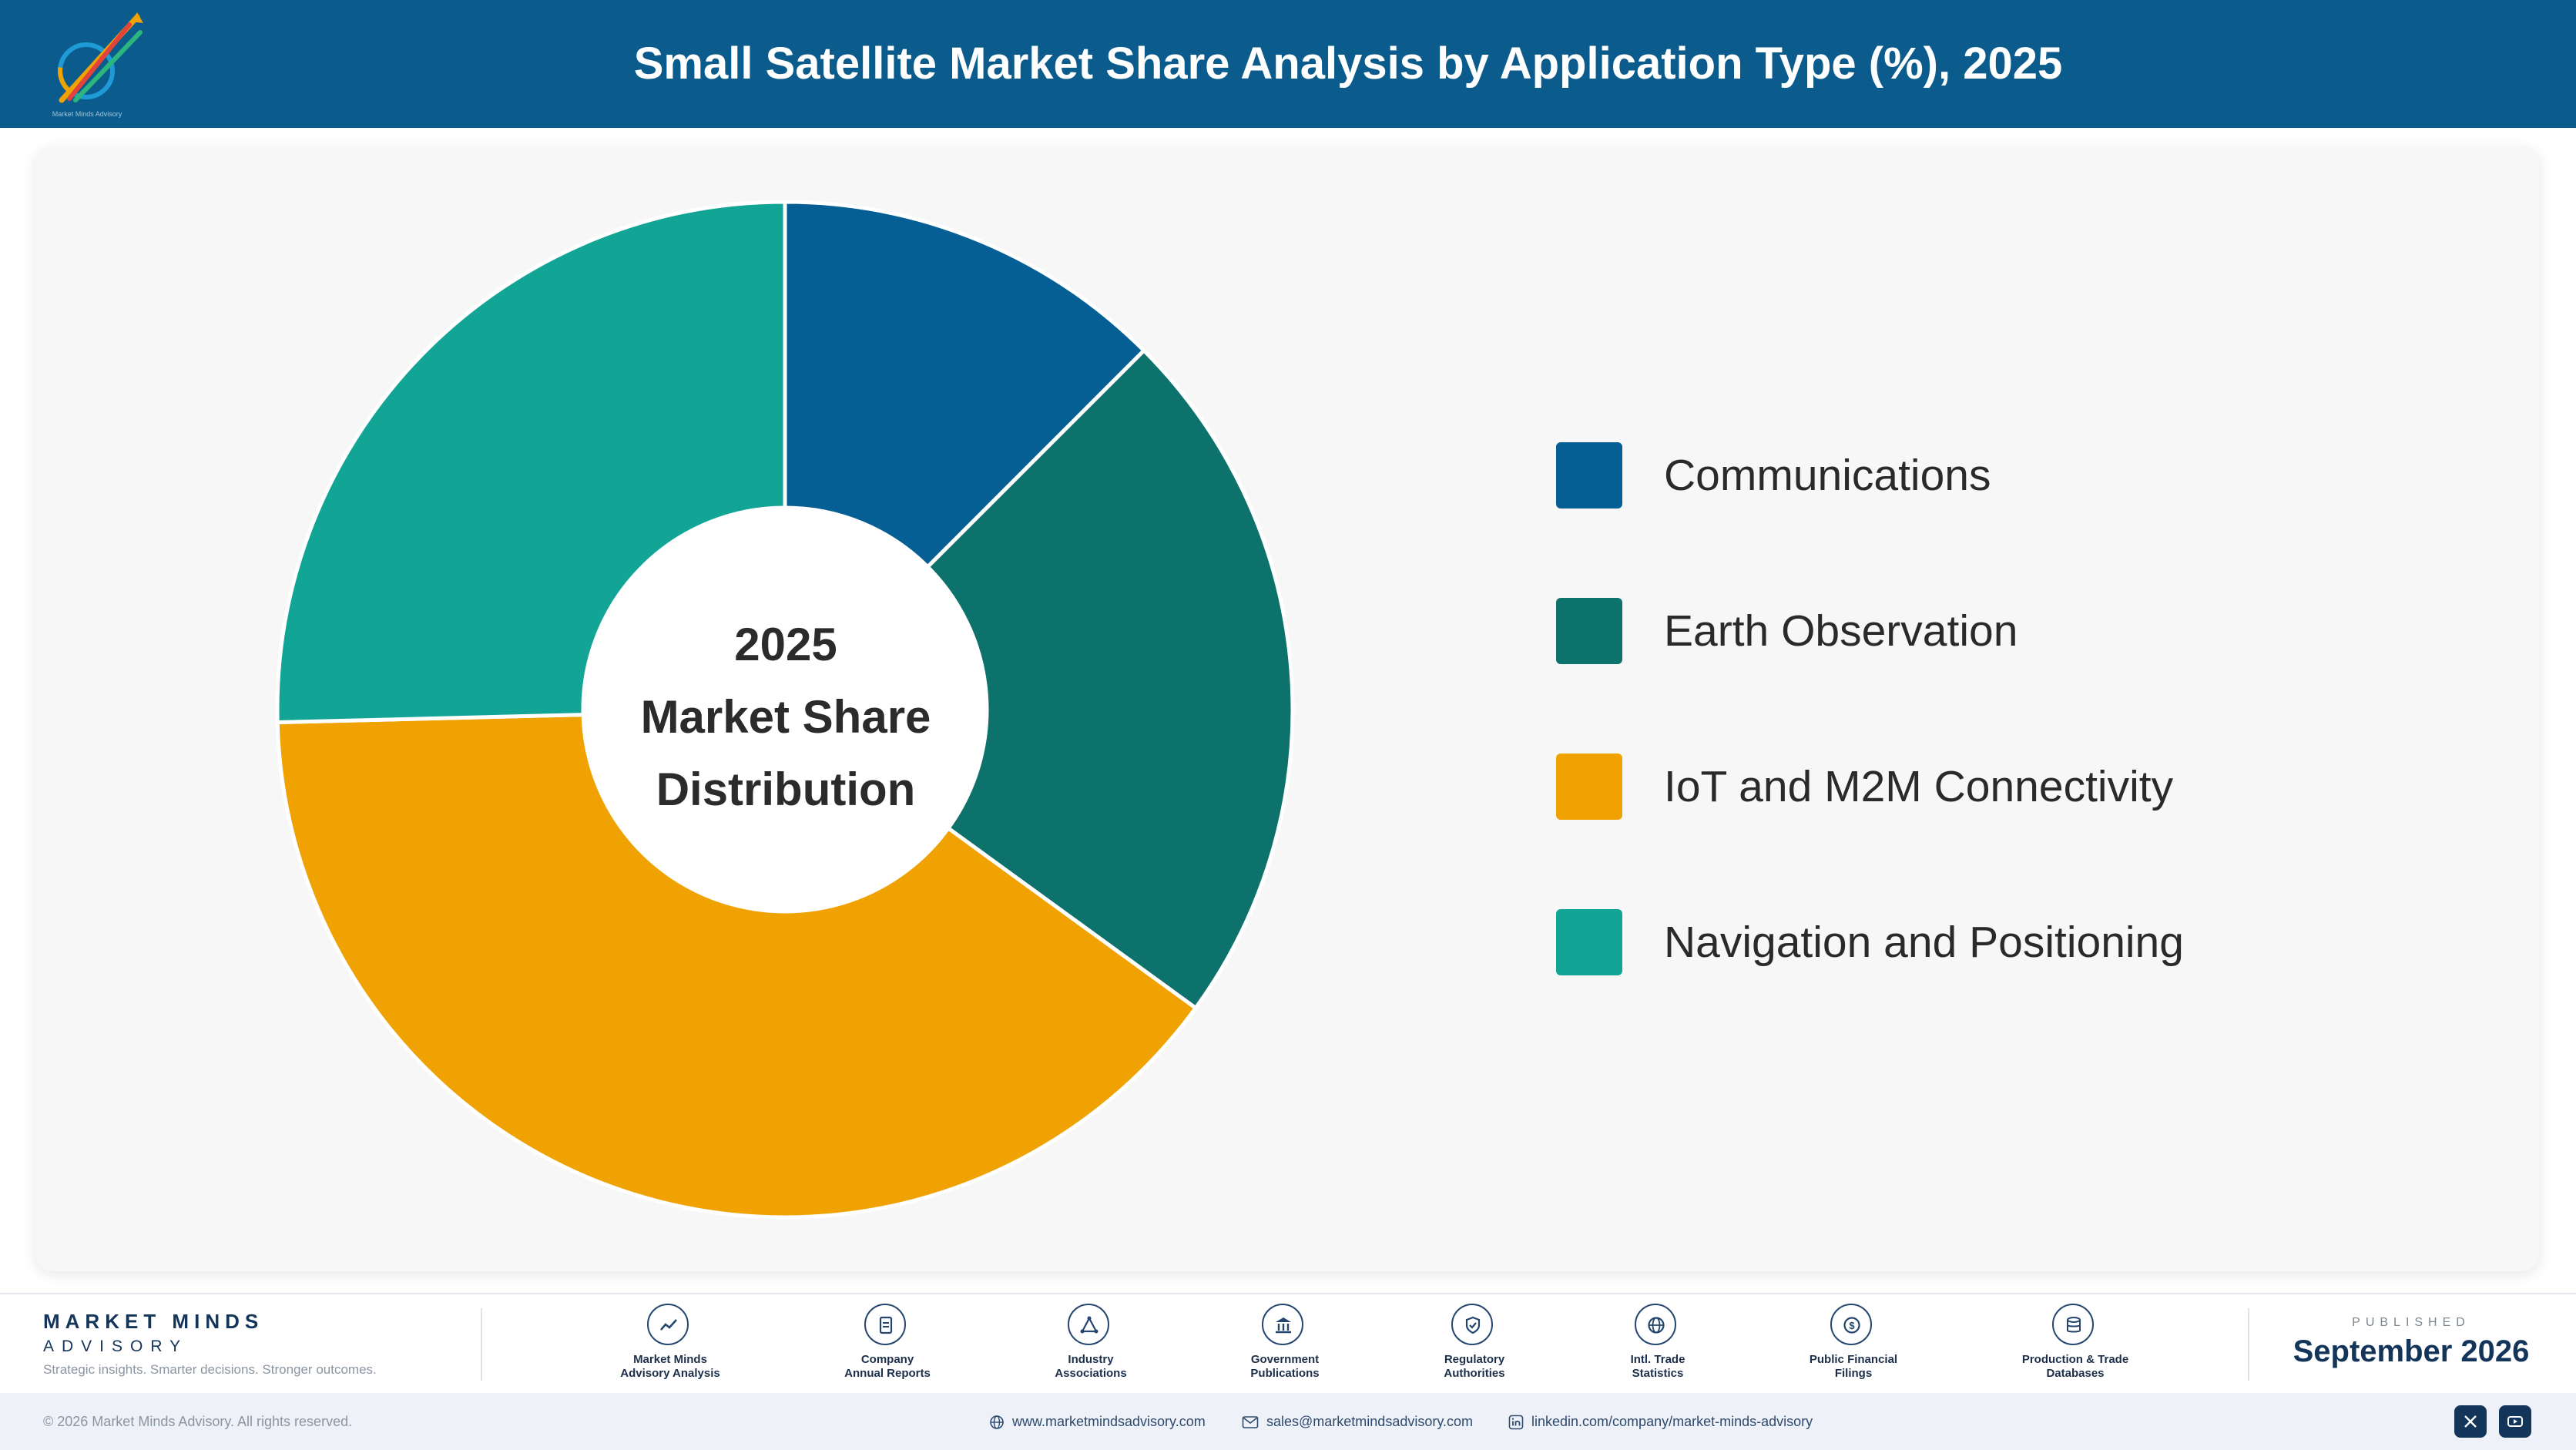 This screenshot has height=1450, width=2576. What do you see at coordinates (1853, 1366) in the screenshot?
I see `source-label: Public Financial Filings` at bounding box center [1853, 1366].